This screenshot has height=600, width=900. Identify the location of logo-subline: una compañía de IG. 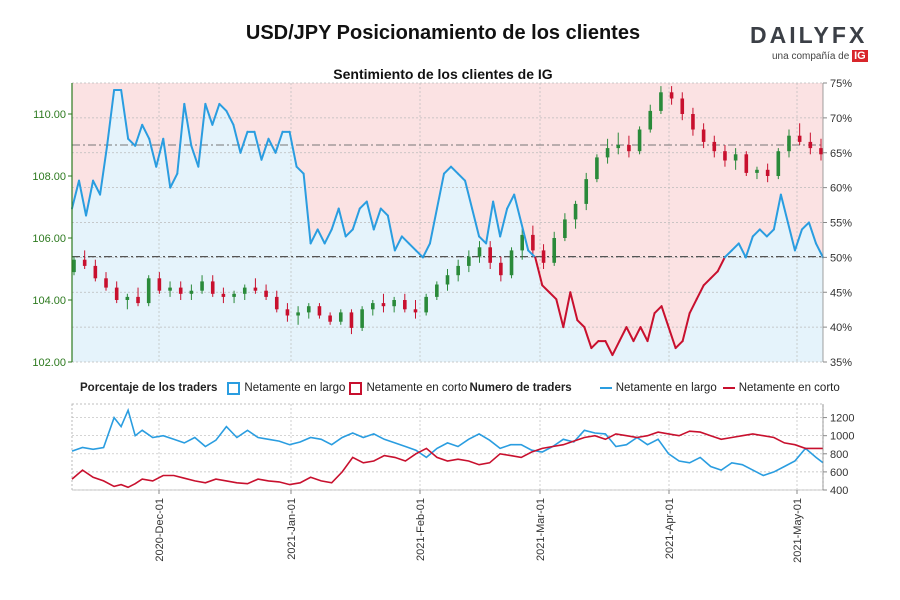
(815, 56).